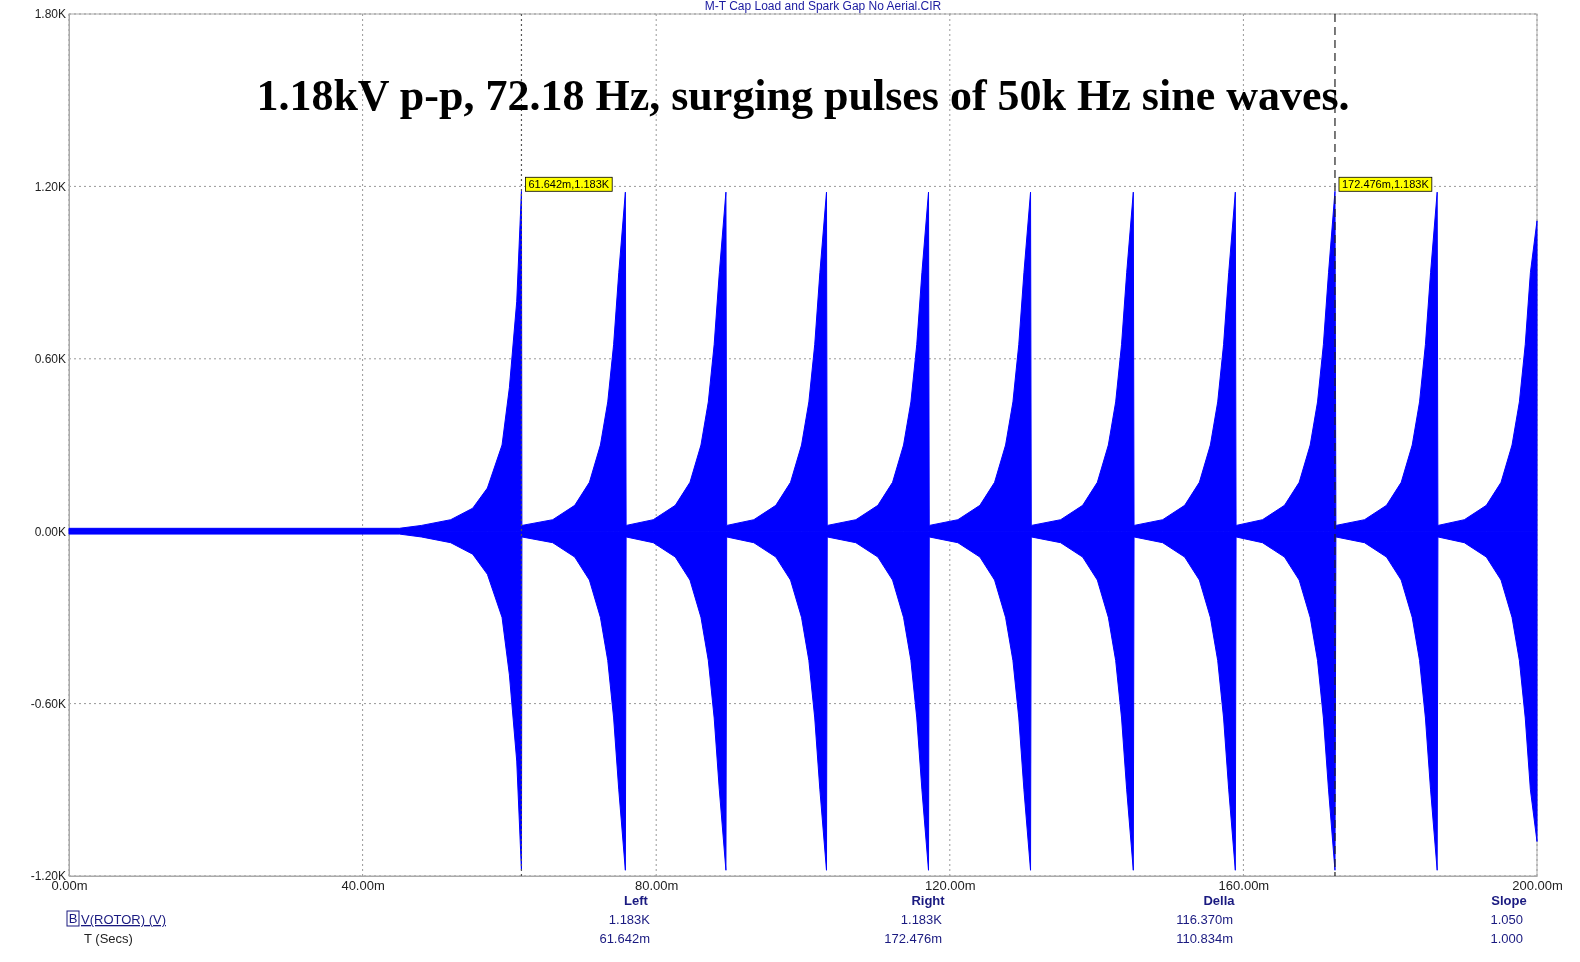 The height and width of the screenshot is (962, 1580). Describe the element at coordinates (50, 531) in the screenshot. I see `y-tick-label: 0.00K` at that location.